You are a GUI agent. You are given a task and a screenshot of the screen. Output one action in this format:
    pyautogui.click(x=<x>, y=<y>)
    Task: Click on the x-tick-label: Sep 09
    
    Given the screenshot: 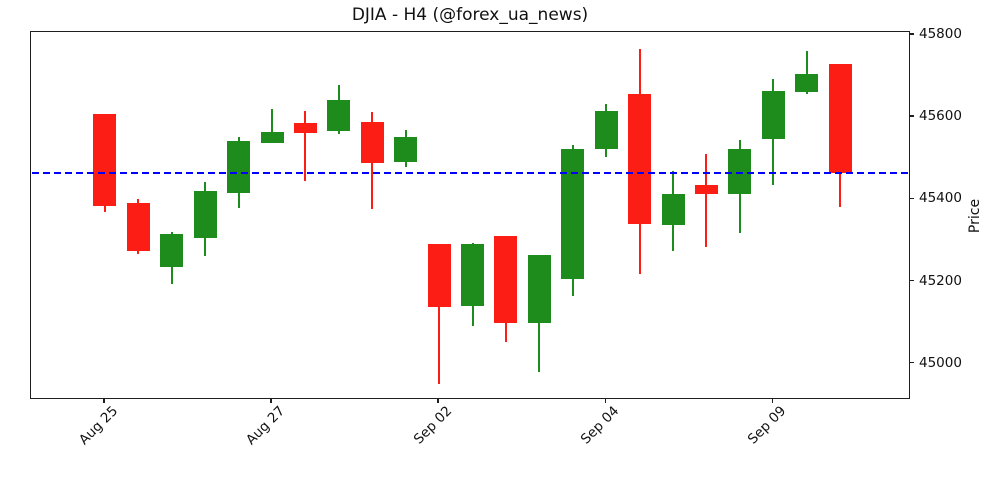 What is the action you would take?
    pyautogui.click(x=767, y=425)
    